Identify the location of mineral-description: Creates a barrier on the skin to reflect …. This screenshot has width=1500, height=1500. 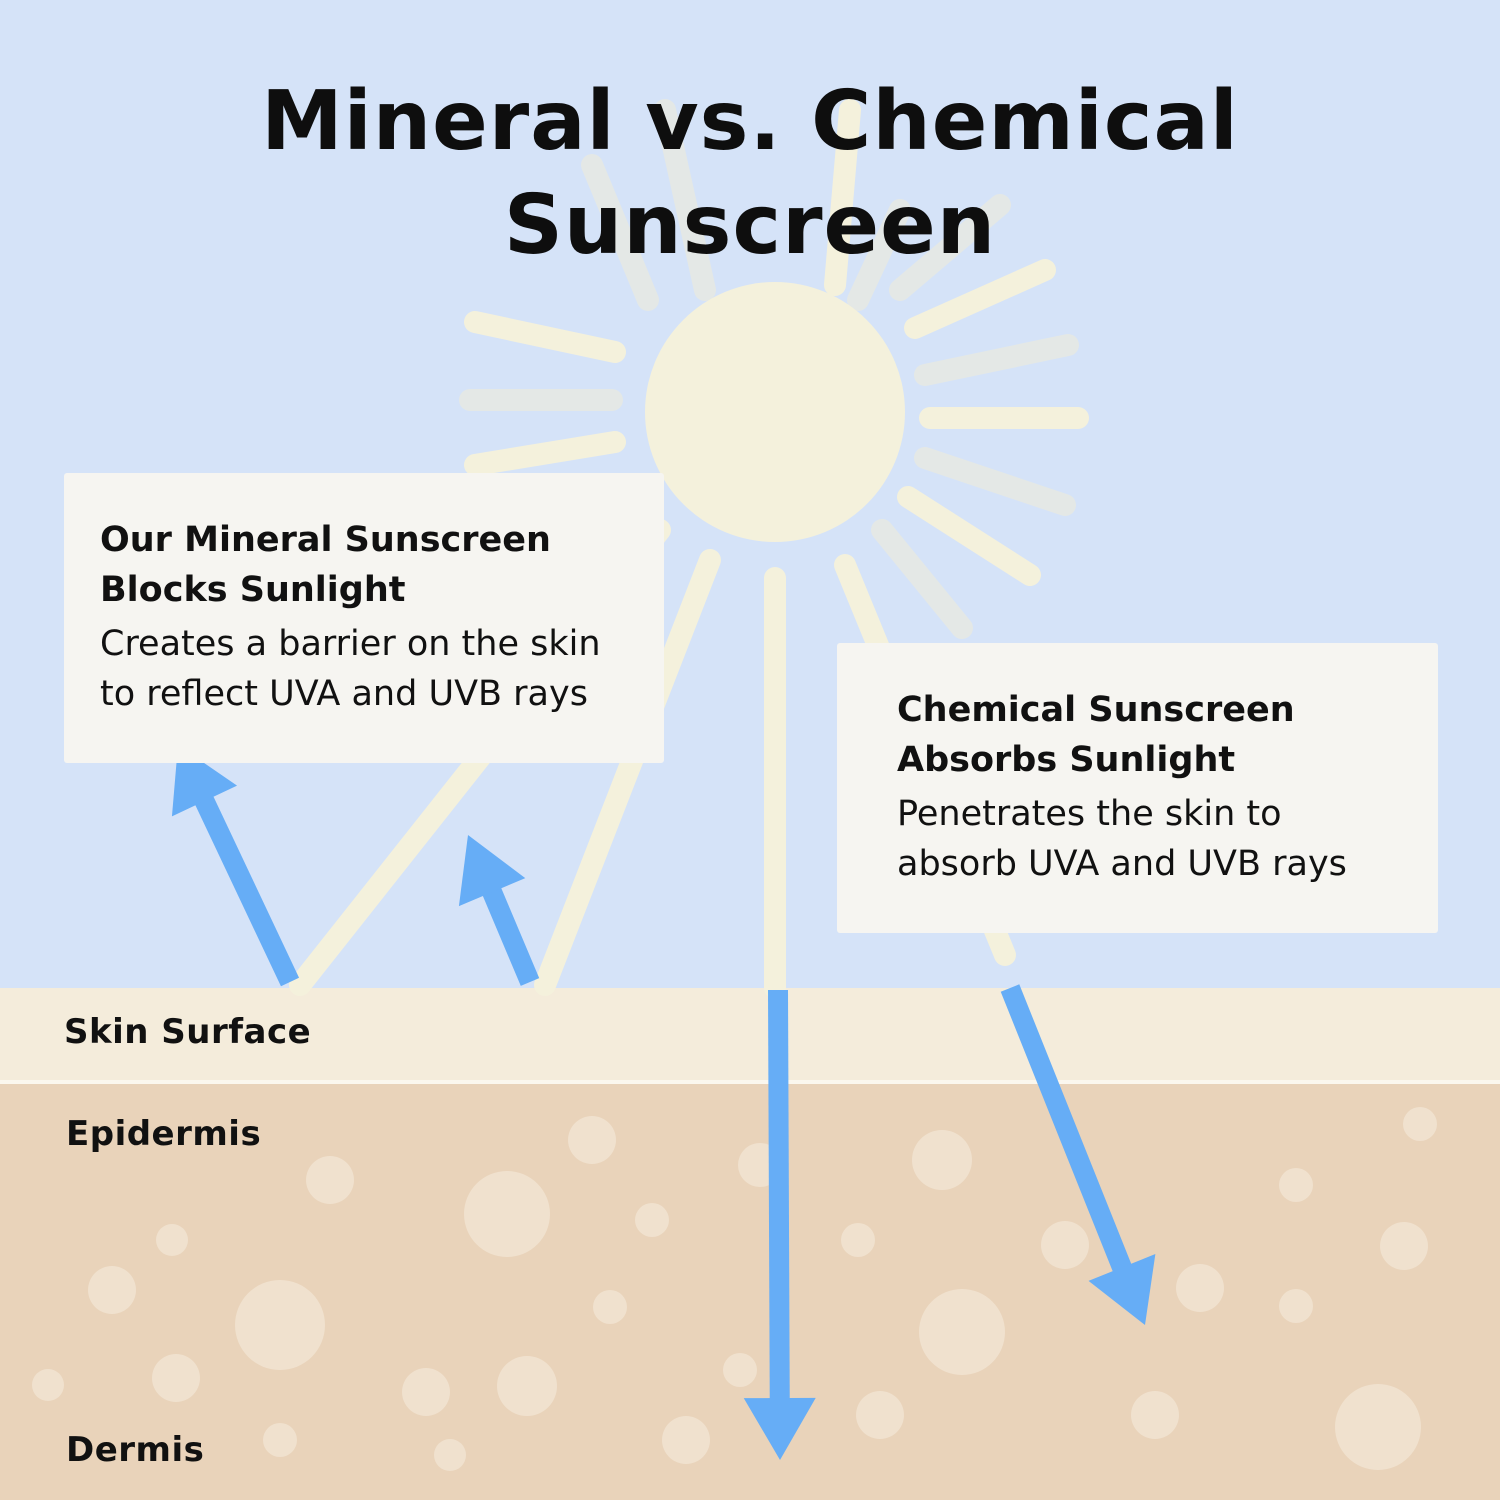
(350, 669).